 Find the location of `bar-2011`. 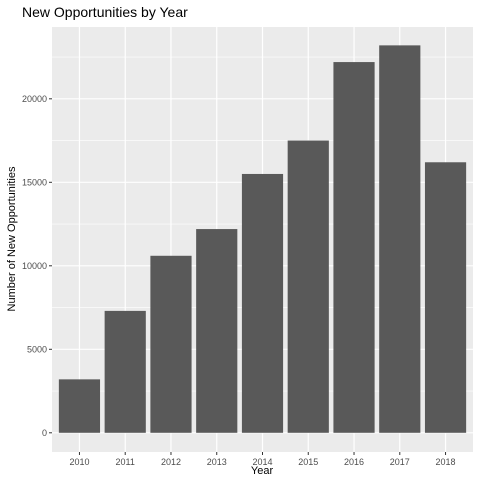

bar-2011 is located at coordinates (125, 372).